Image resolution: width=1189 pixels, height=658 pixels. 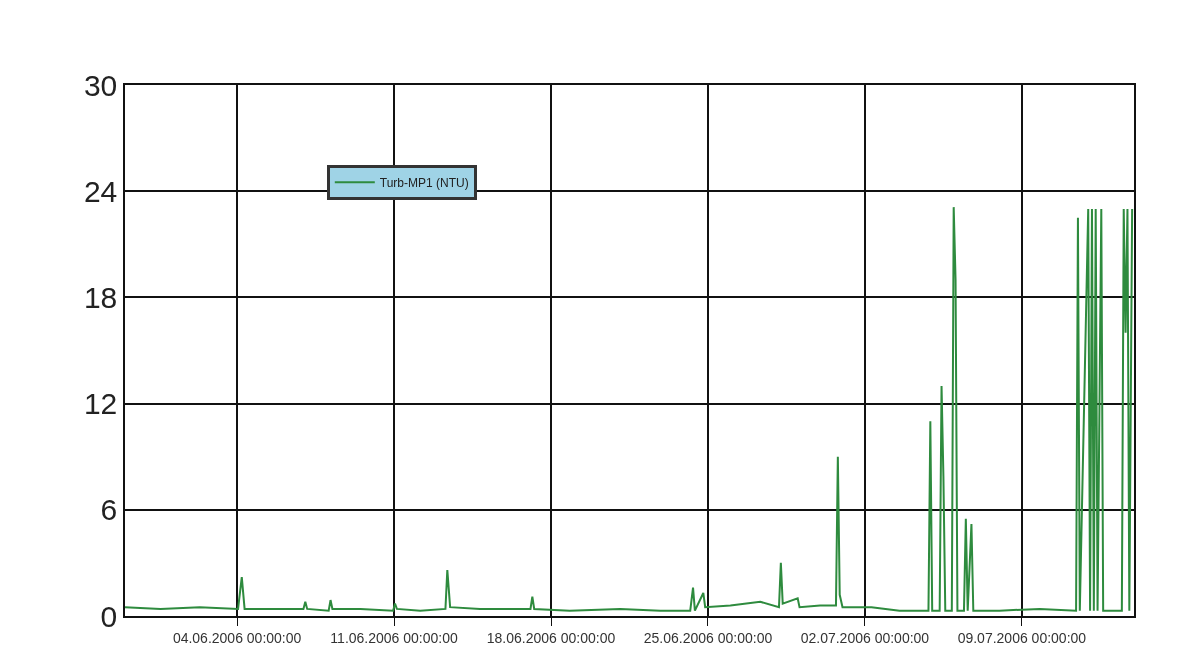 What do you see at coordinates (1022, 637) in the screenshot?
I see `x-tick-label: 09.07.2006 00:00:00` at bounding box center [1022, 637].